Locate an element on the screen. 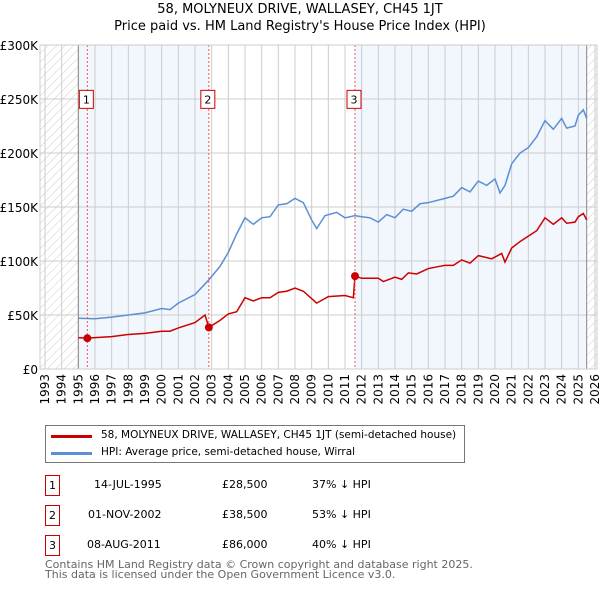  x-tick-label: 2005 is located at coordinates (245, 389).